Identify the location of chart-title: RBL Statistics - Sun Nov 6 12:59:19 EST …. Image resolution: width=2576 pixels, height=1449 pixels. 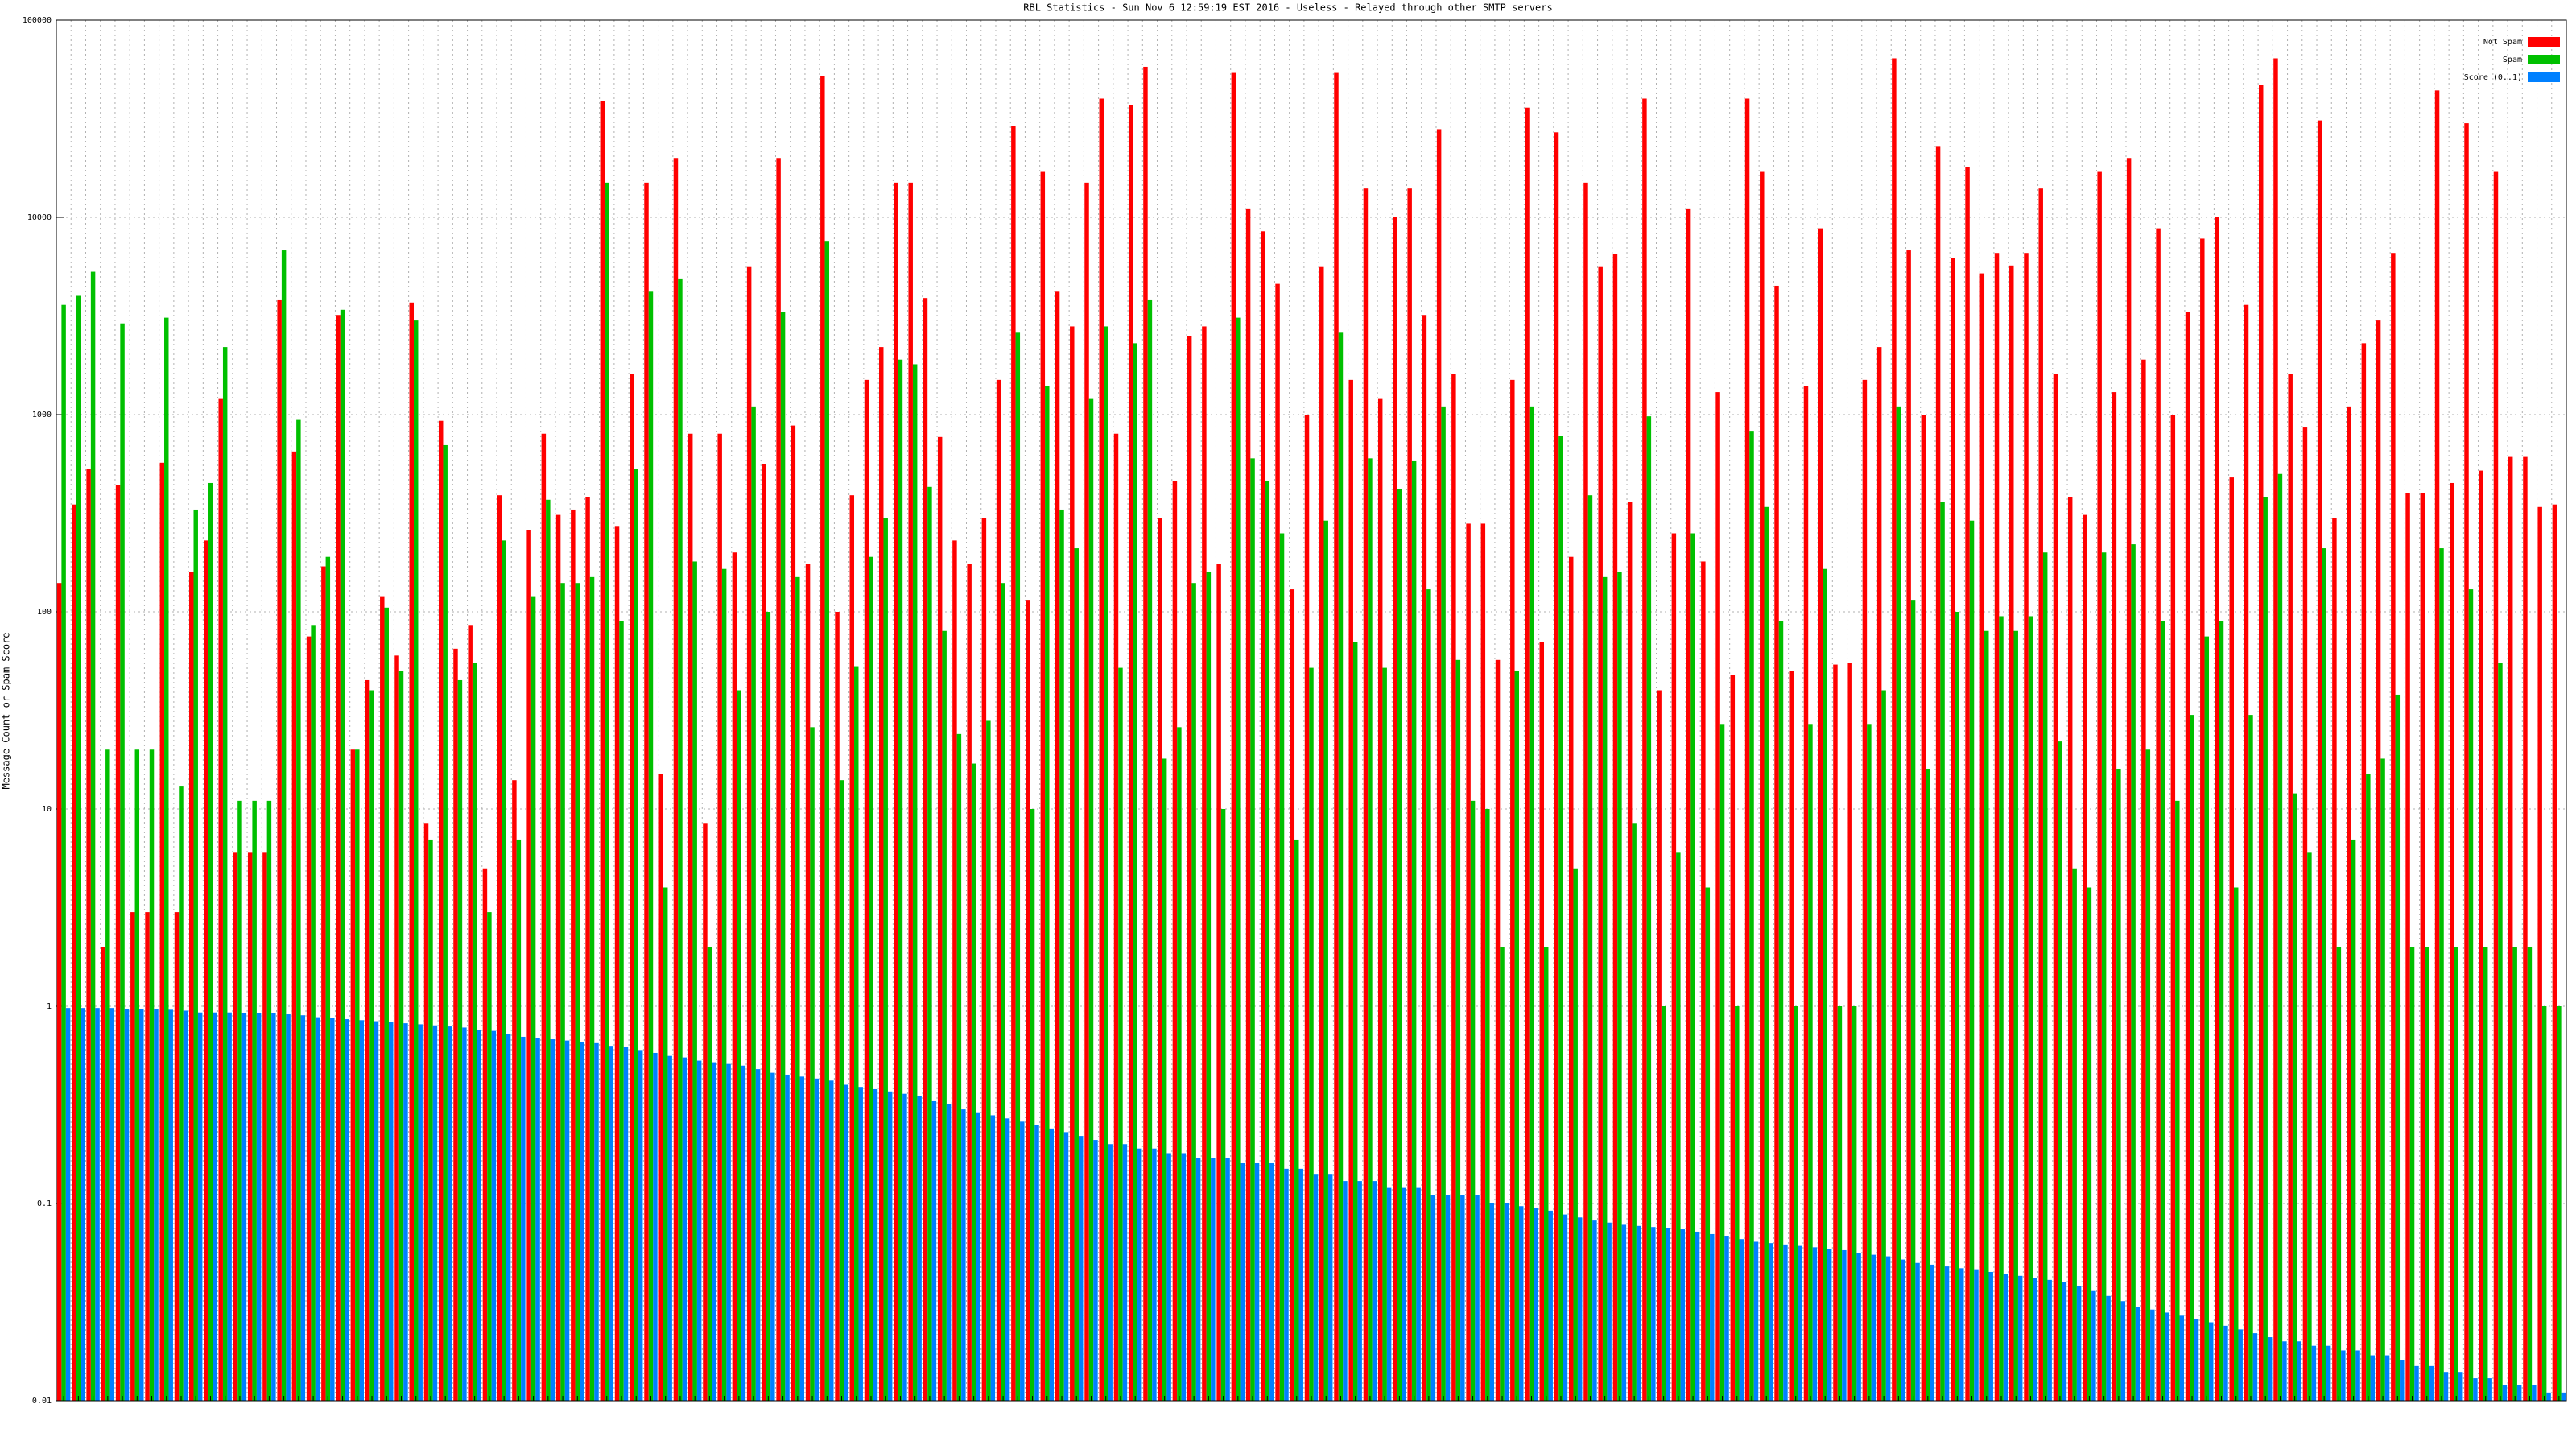
(1287, 8).